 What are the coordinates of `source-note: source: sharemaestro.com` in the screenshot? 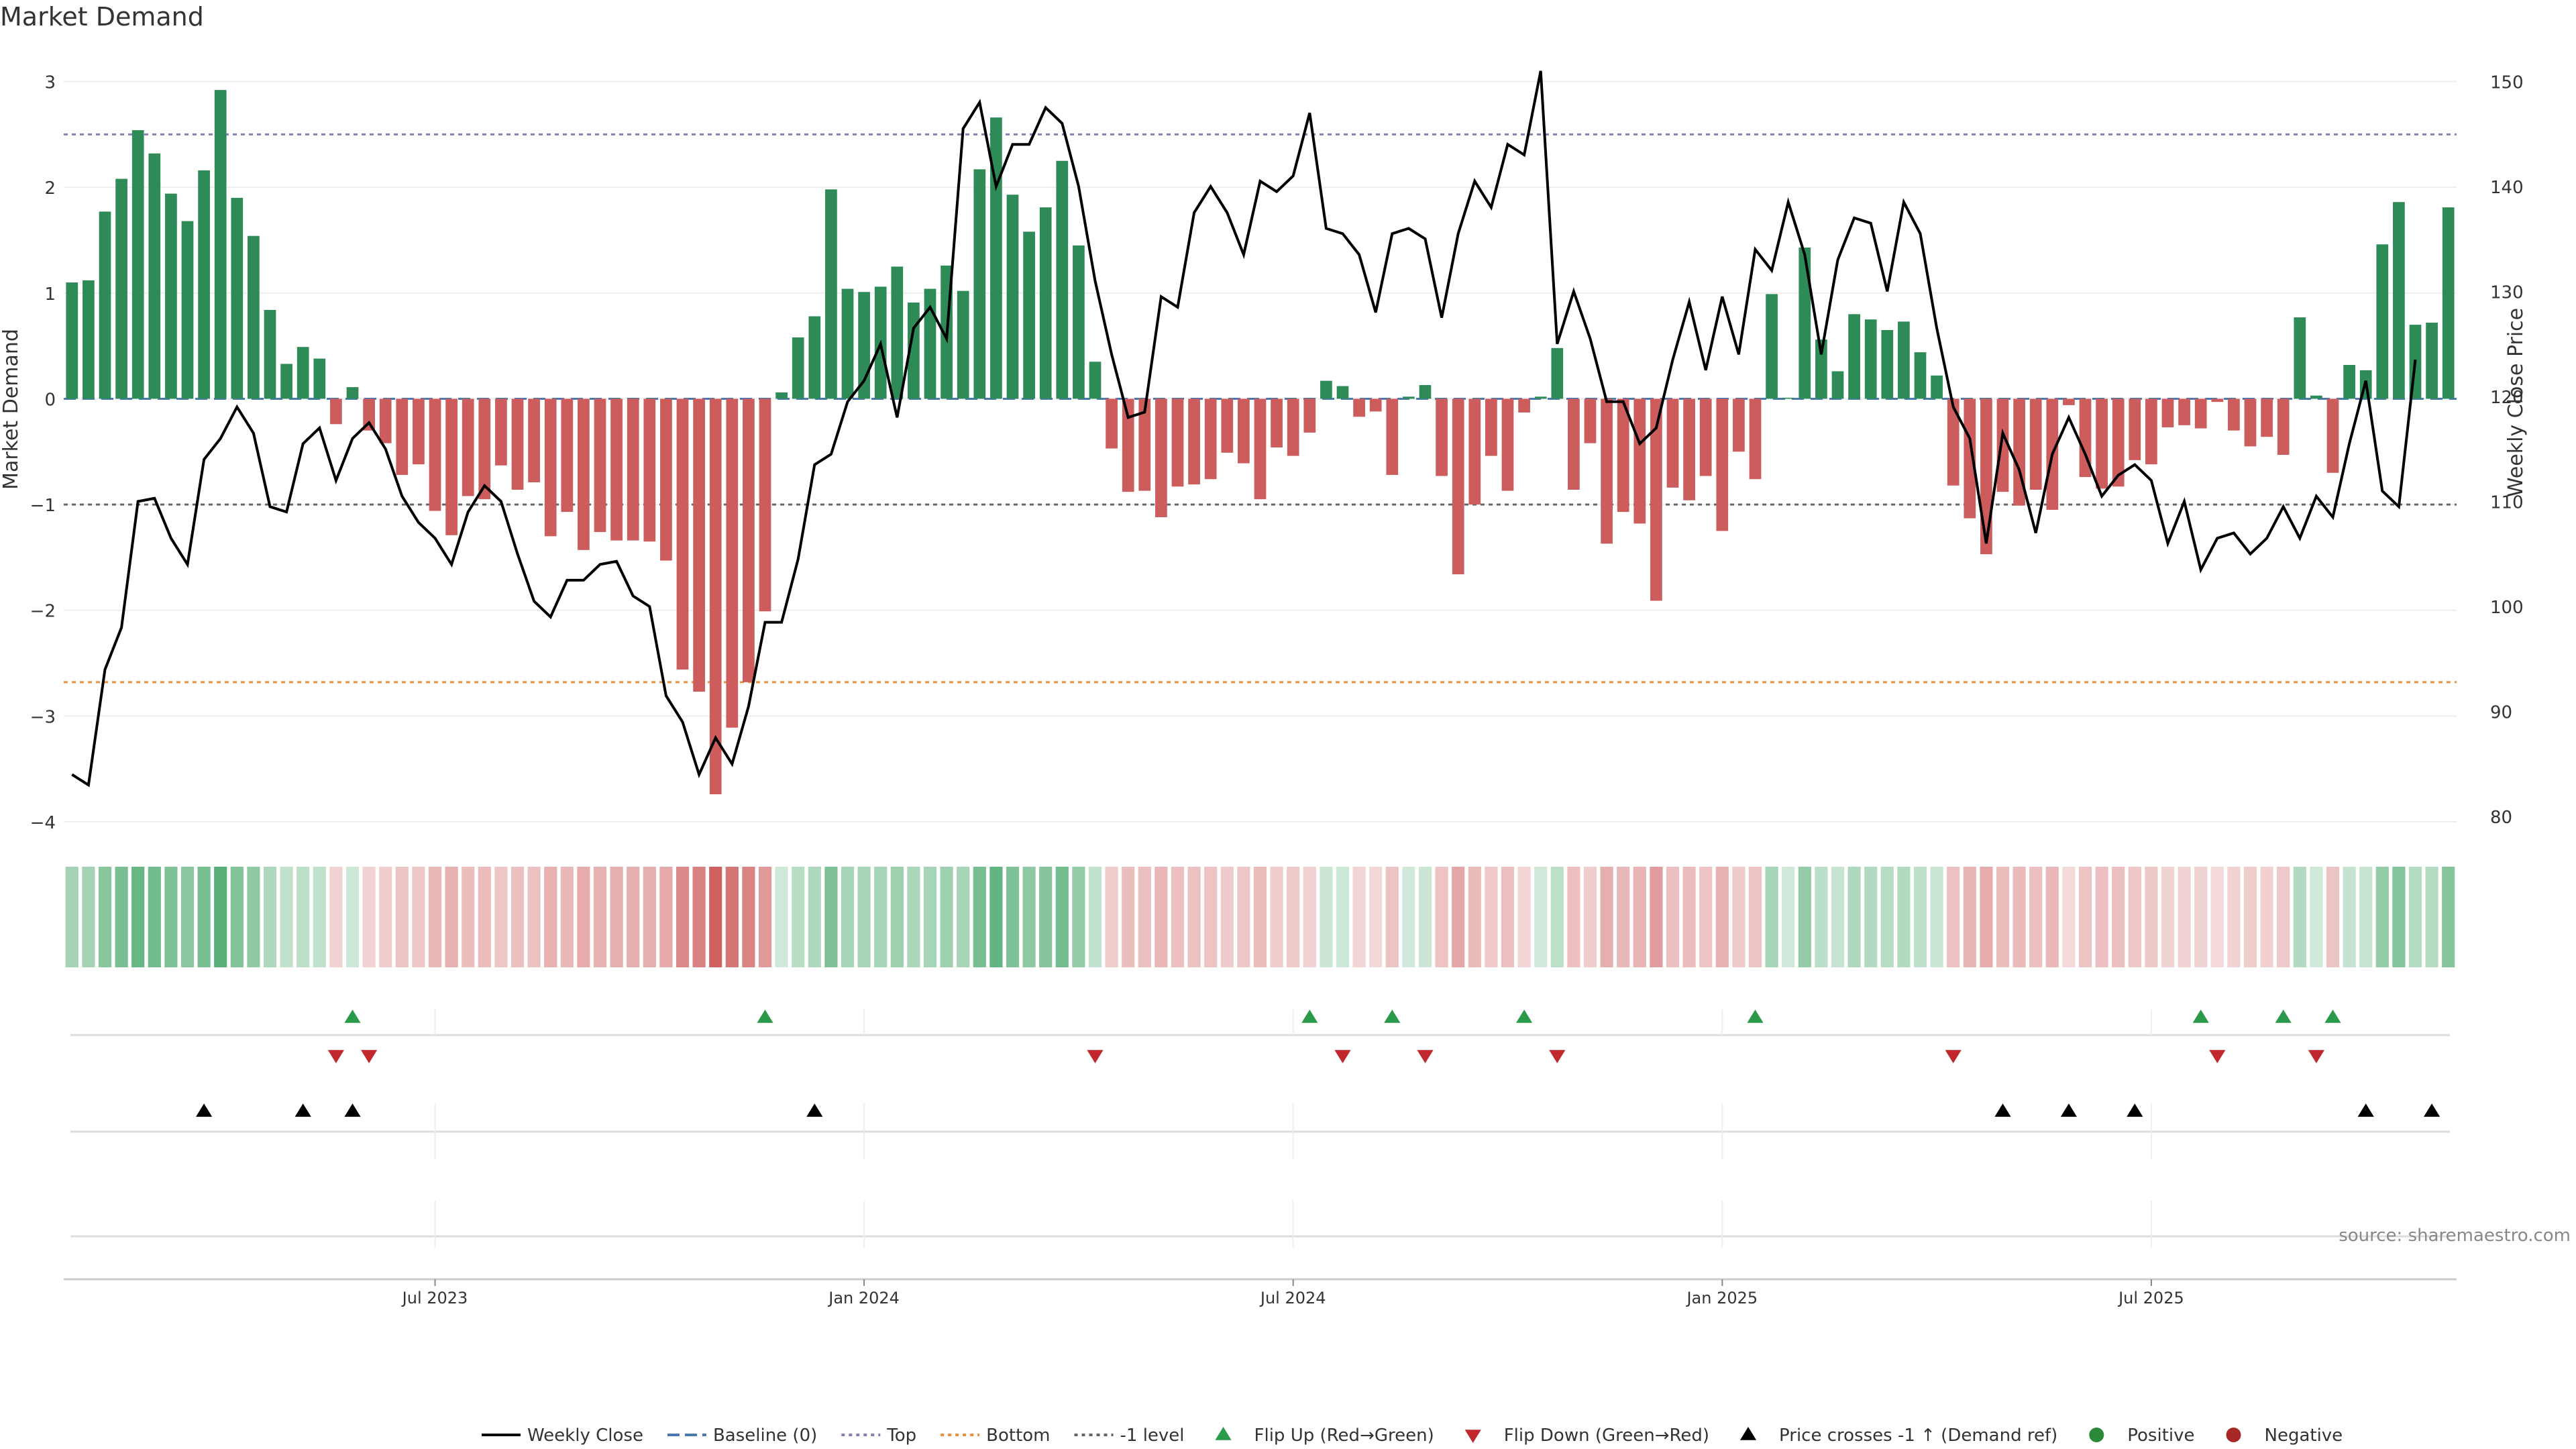 It's located at (2455, 1236).